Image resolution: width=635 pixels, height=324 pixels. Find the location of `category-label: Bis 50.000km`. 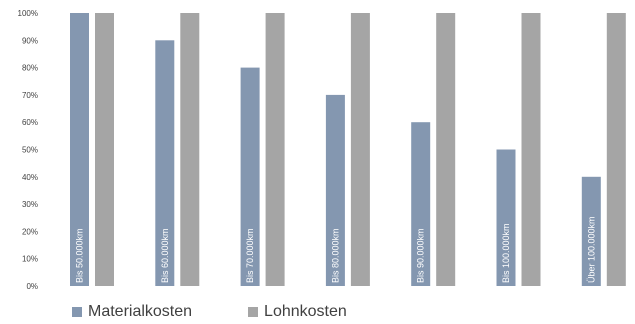

category-label: Bis 50.000km is located at coordinates (80, 255).